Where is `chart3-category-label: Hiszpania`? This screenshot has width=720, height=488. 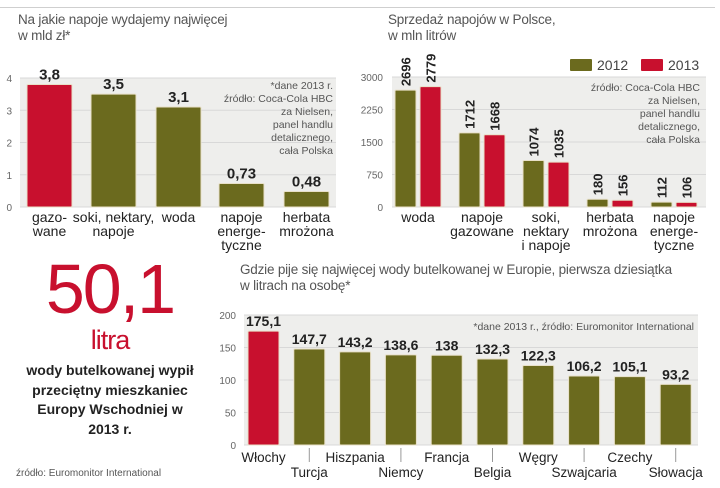
chart3-category-label: Hiszpania is located at coordinates (355, 457).